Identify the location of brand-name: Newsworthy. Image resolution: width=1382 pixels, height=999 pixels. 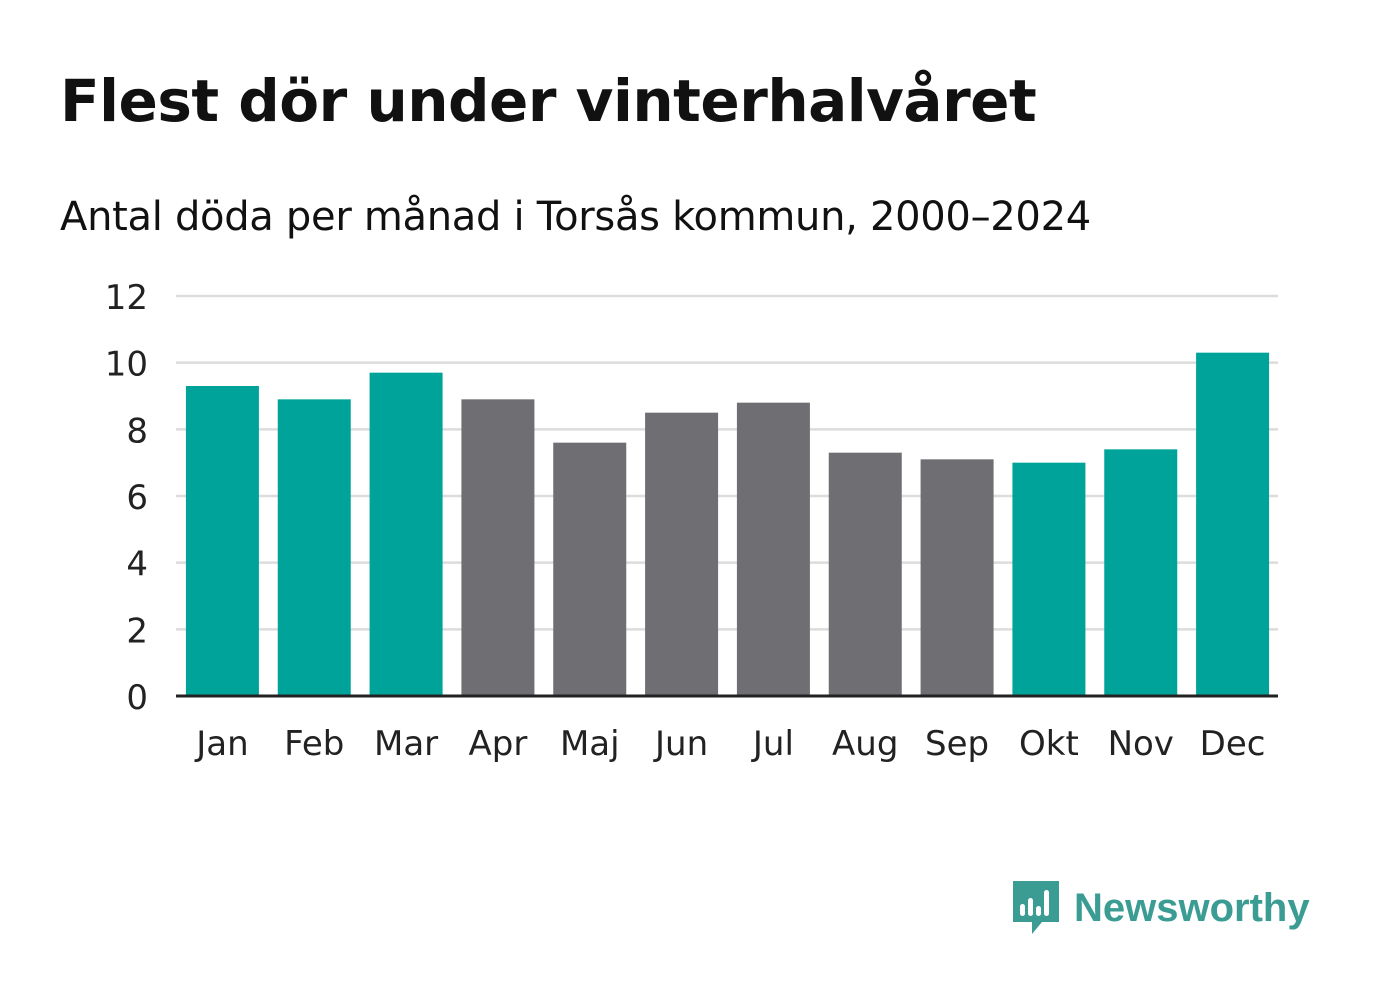
(1192, 908).